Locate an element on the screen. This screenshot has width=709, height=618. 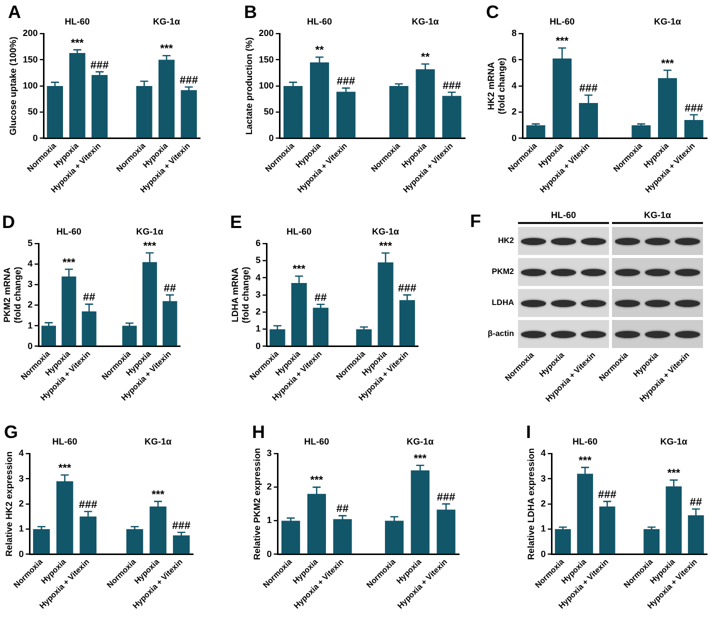
chart-title: E is located at coordinates (236, 222).